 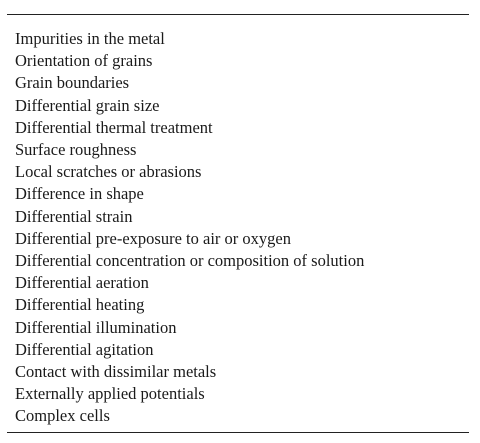 I want to click on list-item: Externally applied potentials, so click(x=110, y=394).